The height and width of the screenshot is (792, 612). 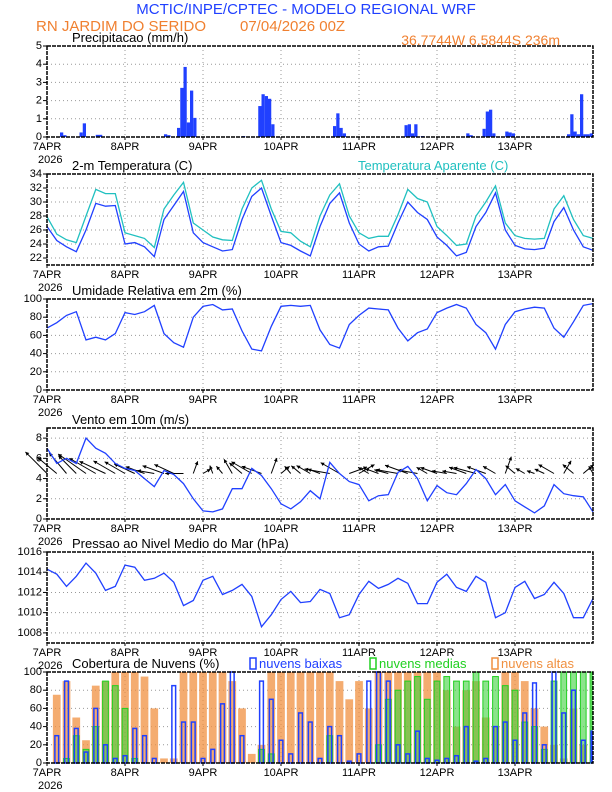 I want to click on panel-title: Precipitacao (mm/h), so click(x=130, y=37).